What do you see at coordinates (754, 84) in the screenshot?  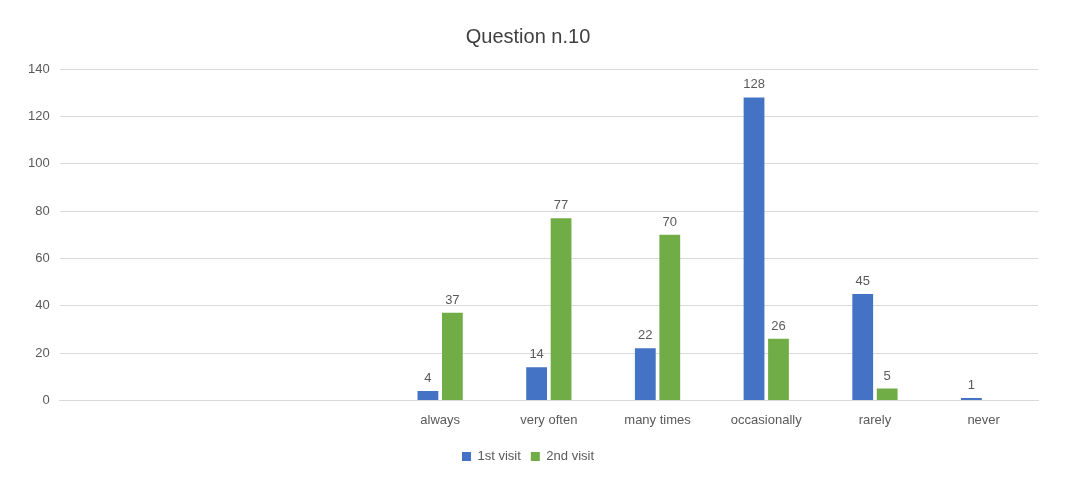 I see `data-label: 128` at bounding box center [754, 84].